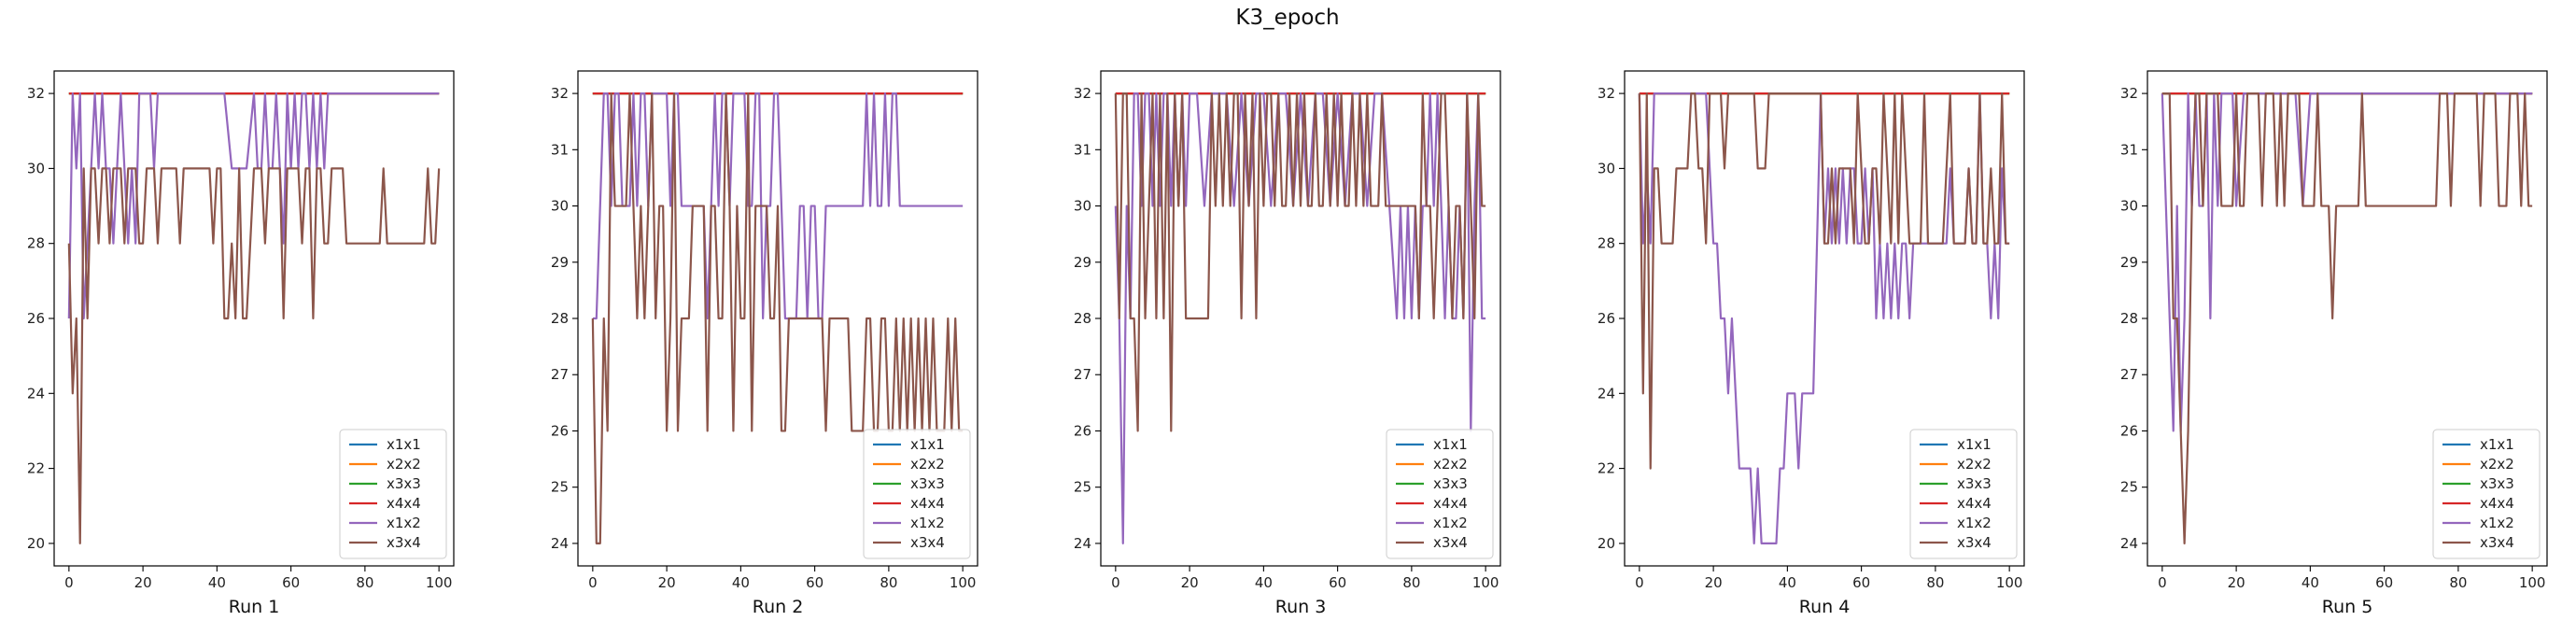  Describe the element at coordinates (255, 607) in the screenshot. I see `x-axis-label: Run 1` at that location.